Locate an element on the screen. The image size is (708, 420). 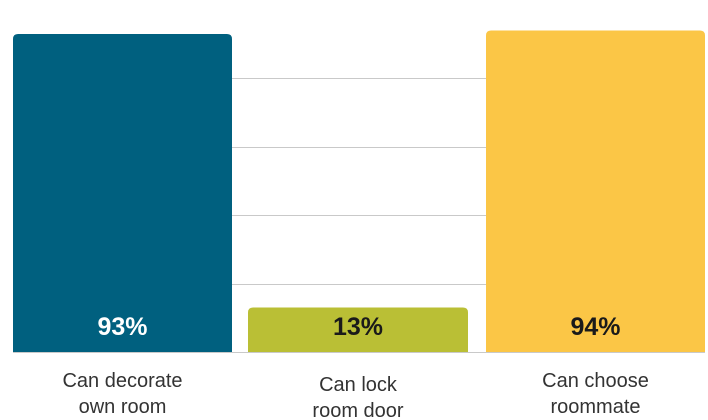
value-label: 94% is located at coordinates (595, 327).